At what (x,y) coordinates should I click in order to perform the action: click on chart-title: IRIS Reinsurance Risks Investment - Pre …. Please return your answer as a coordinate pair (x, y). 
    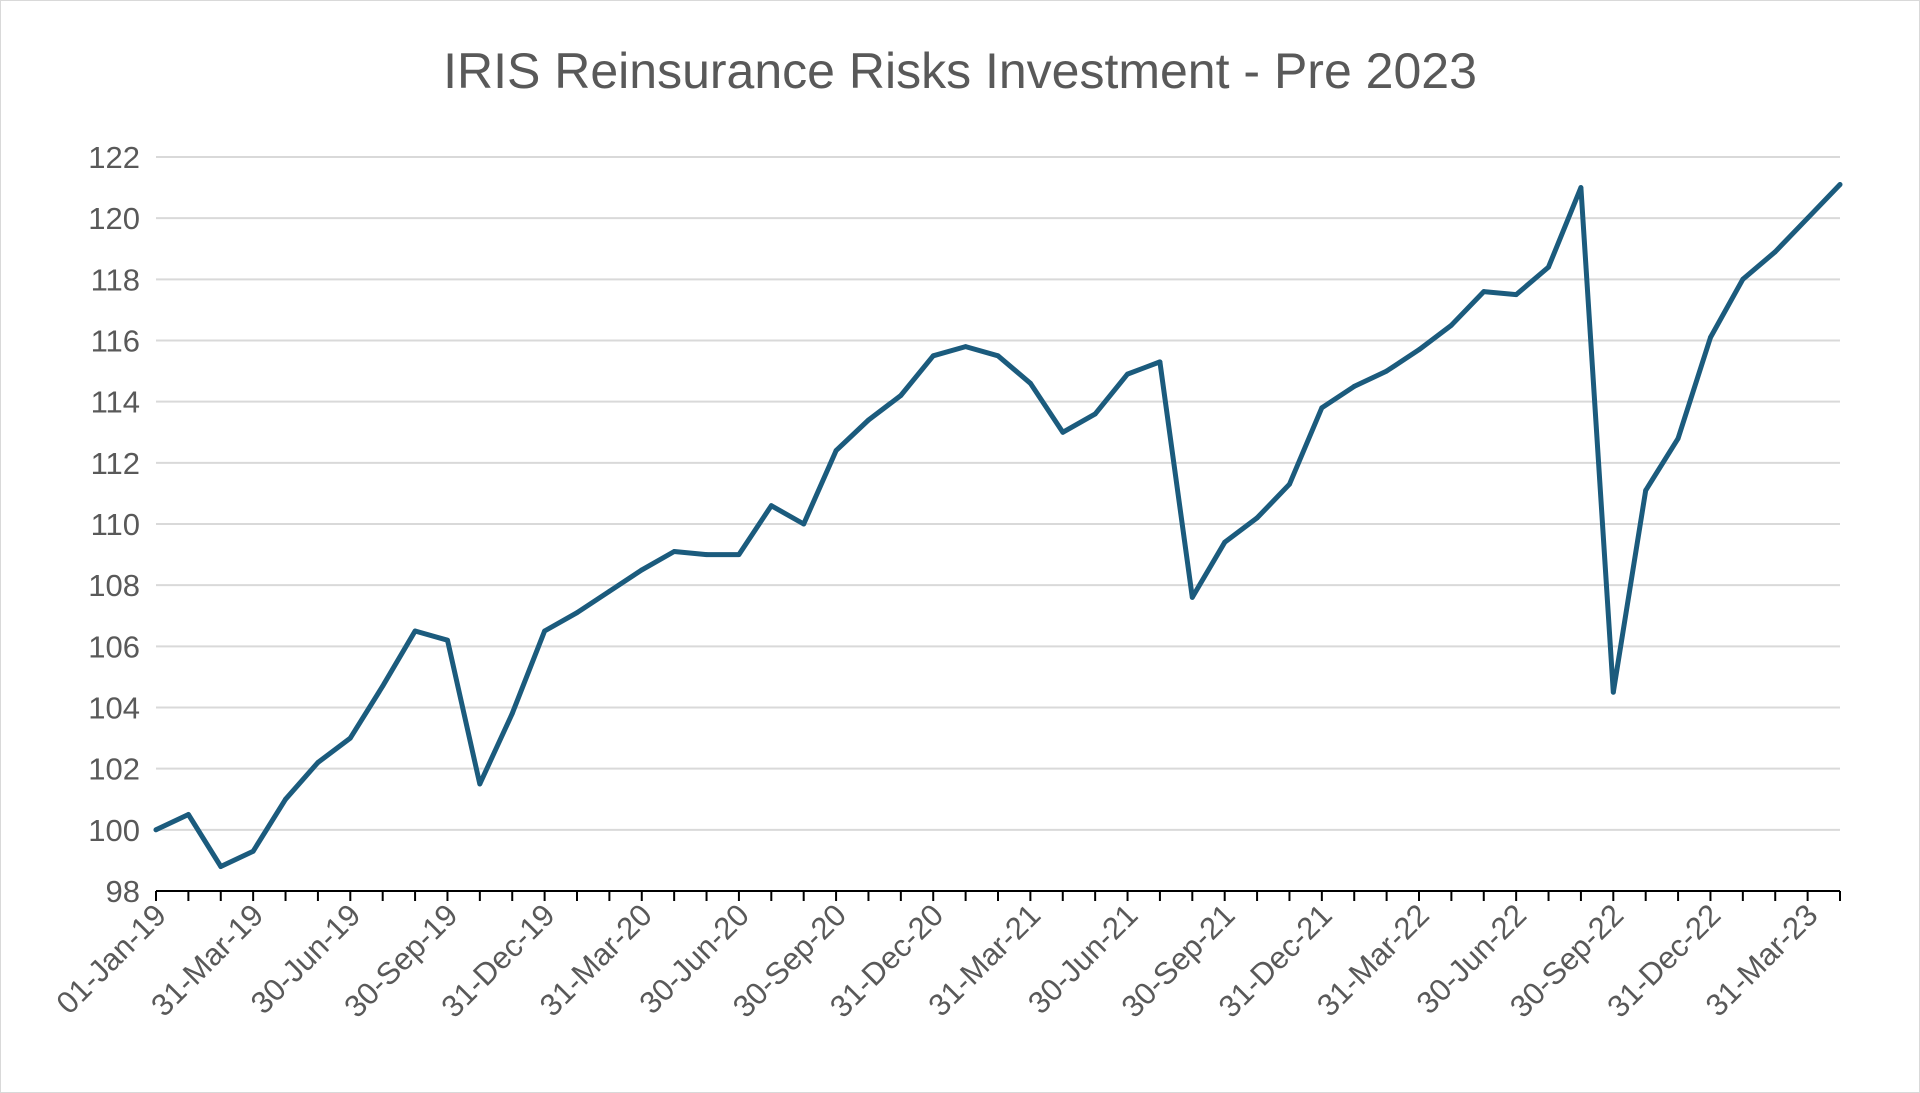
    Looking at the image, I should click on (960, 71).